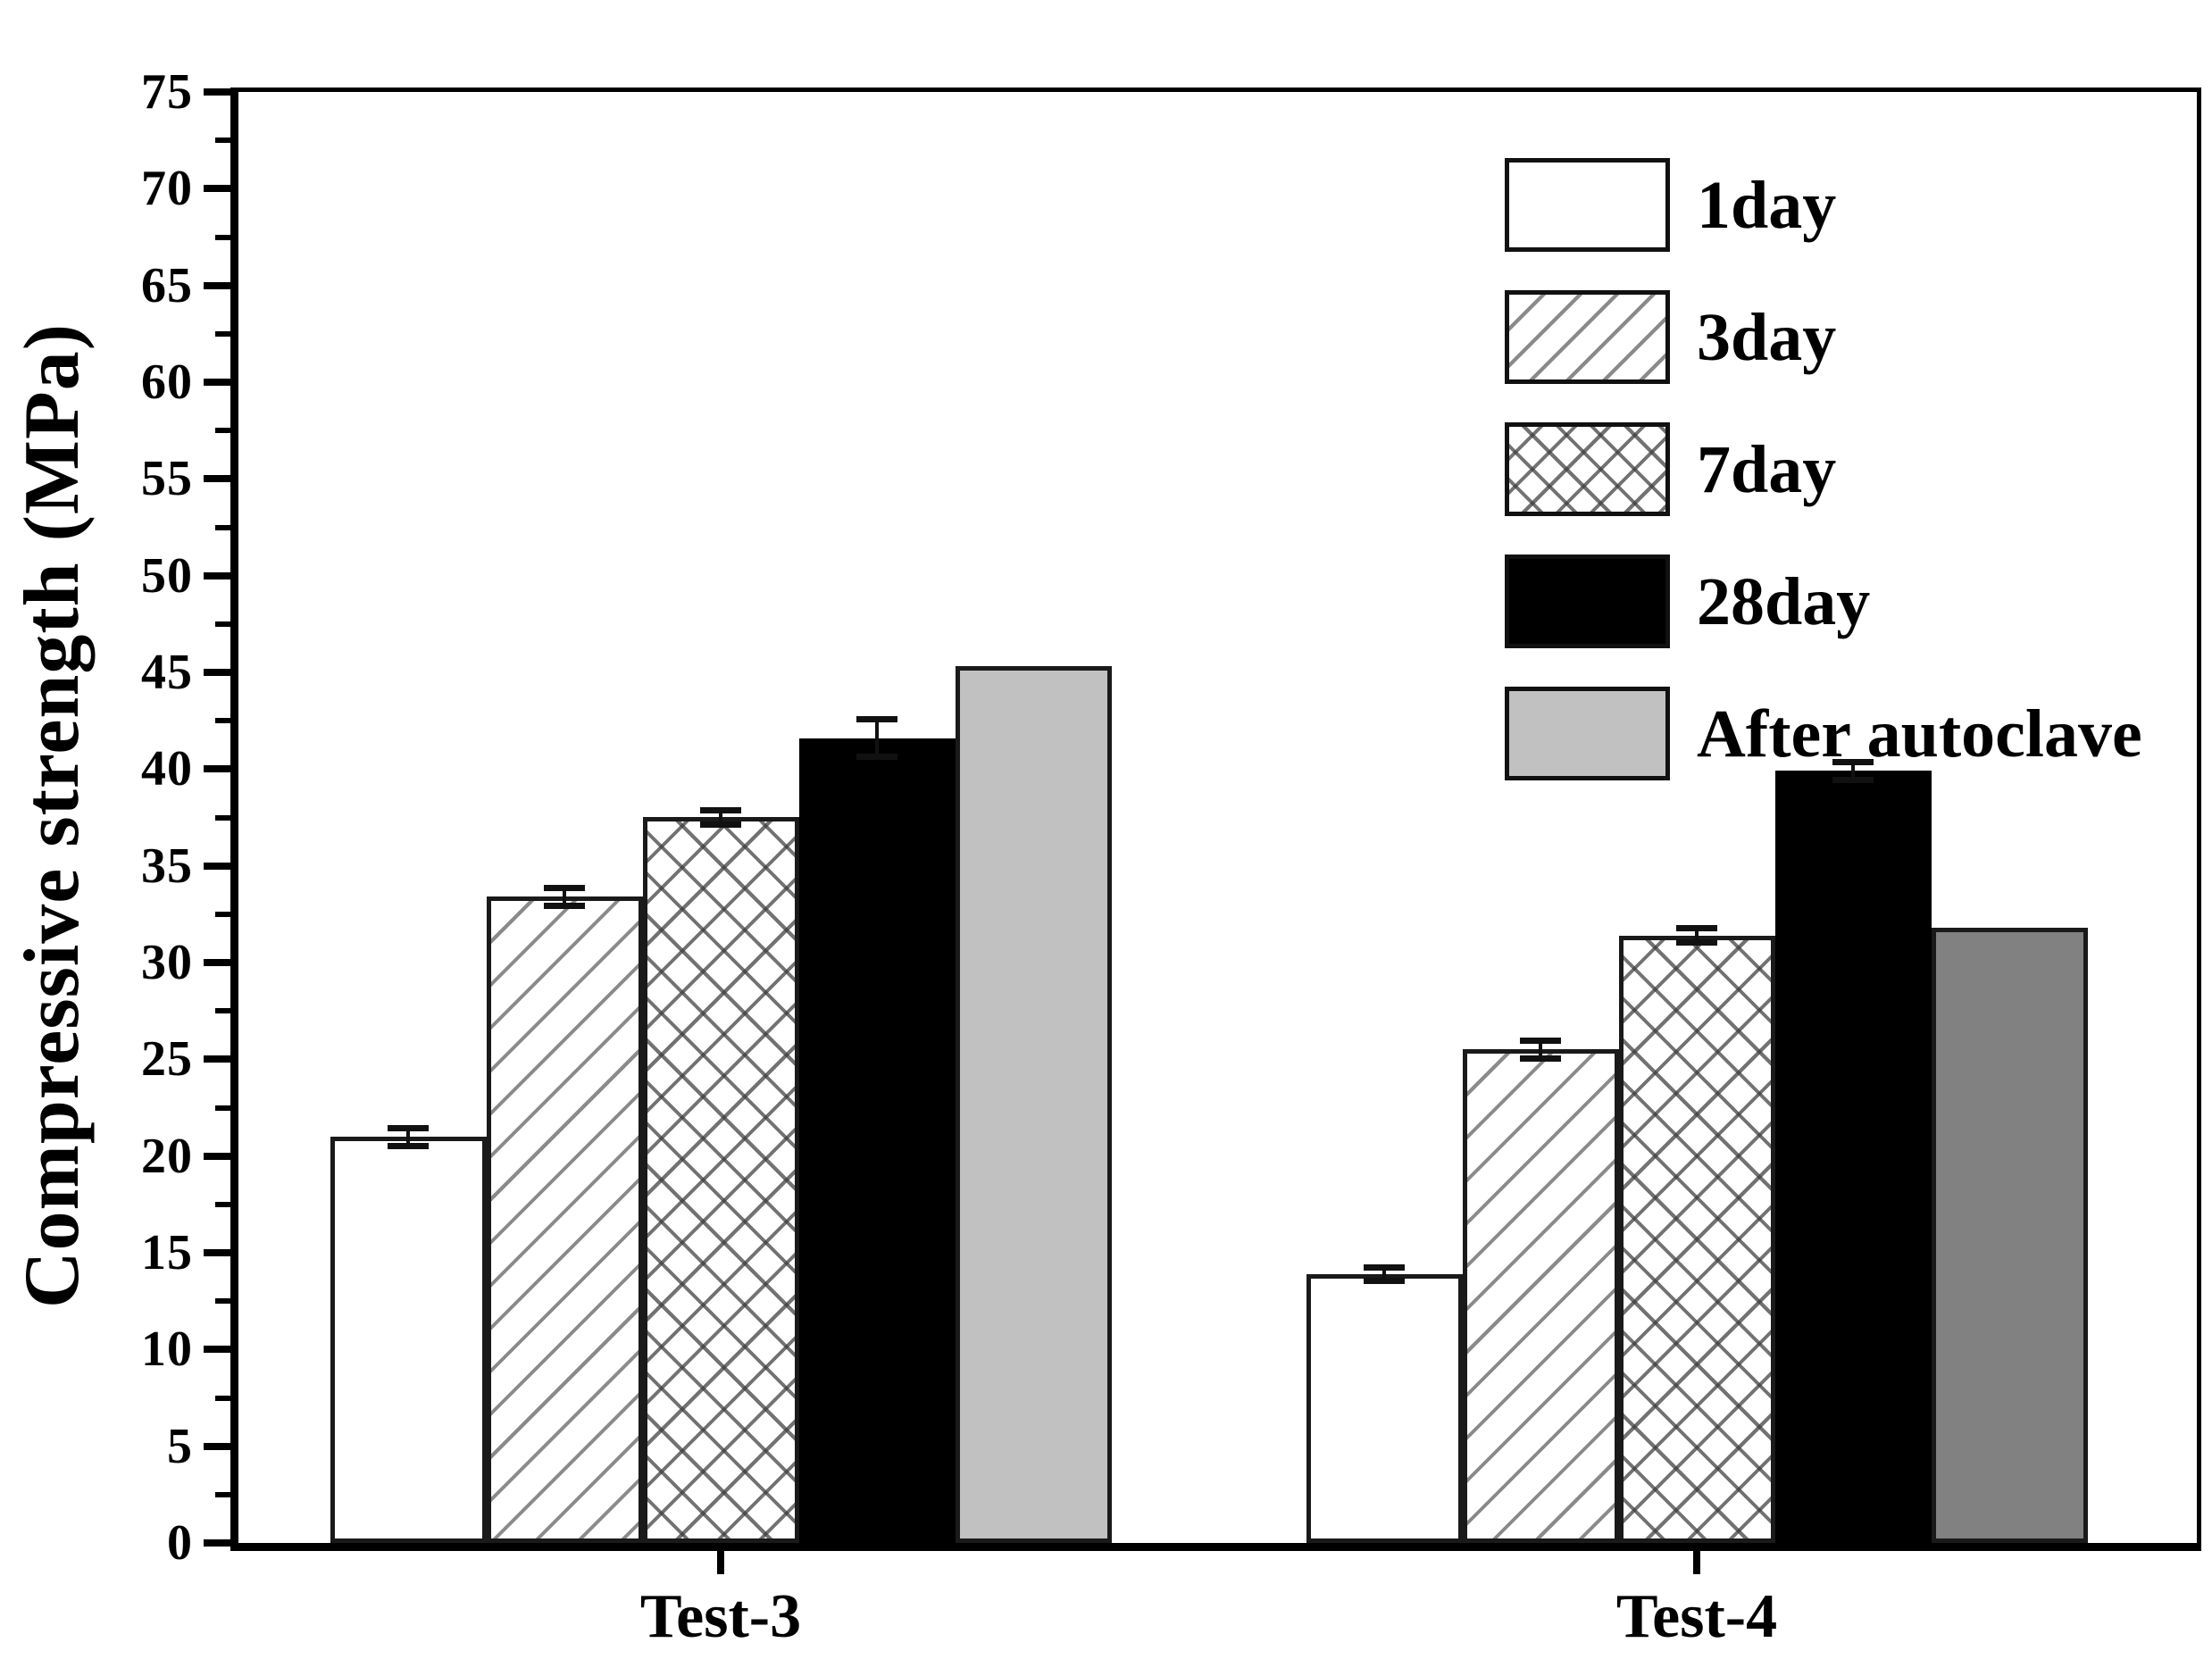 This screenshot has height=1676, width=2212. I want to click on y-tick-label: 60, so click(167, 382).